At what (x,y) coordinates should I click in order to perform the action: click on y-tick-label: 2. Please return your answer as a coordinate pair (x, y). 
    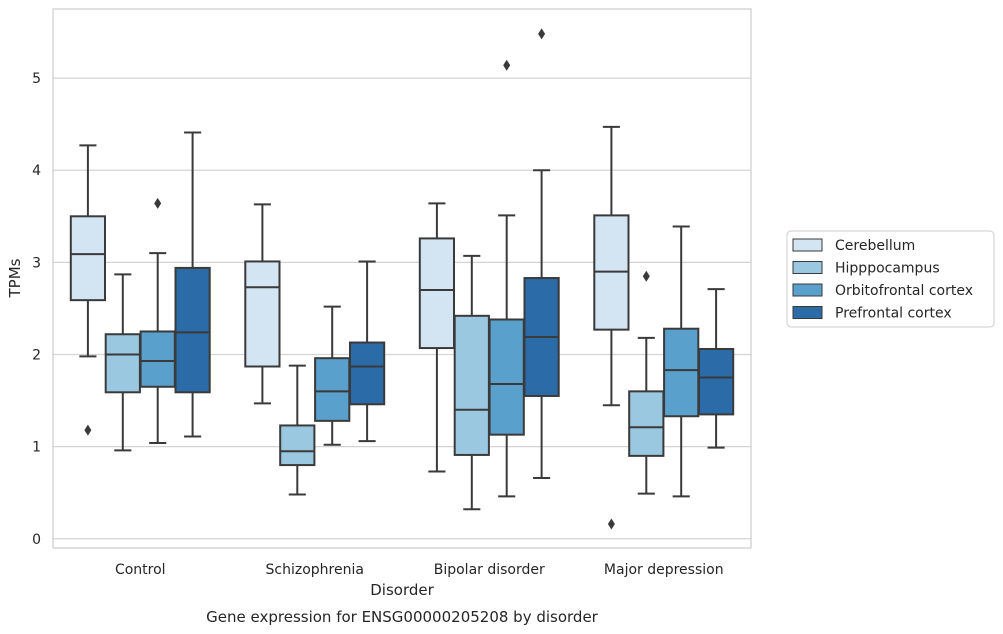
    Looking at the image, I should click on (36, 356).